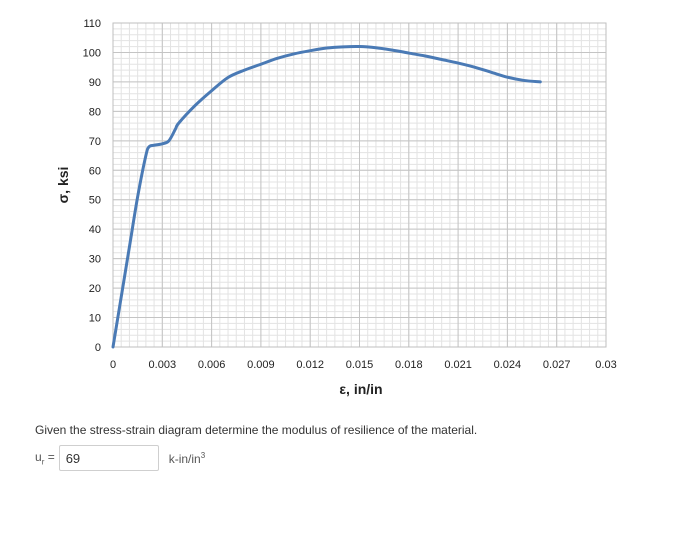  Describe the element at coordinates (95, 230) in the screenshot. I see `y-tick-label: 40` at that location.